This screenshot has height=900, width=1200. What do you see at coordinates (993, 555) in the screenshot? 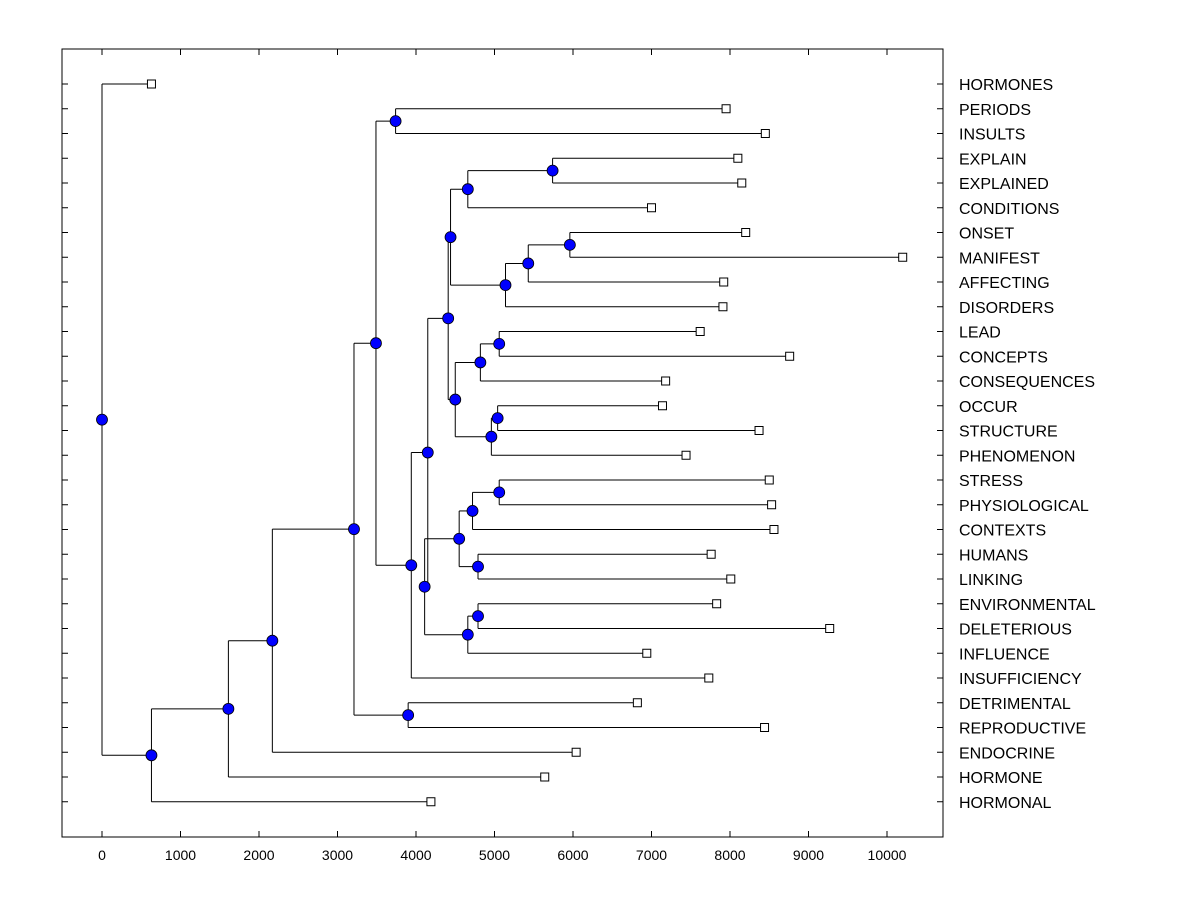
I see `leaf-label: HUMANS` at bounding box center [993, 555].